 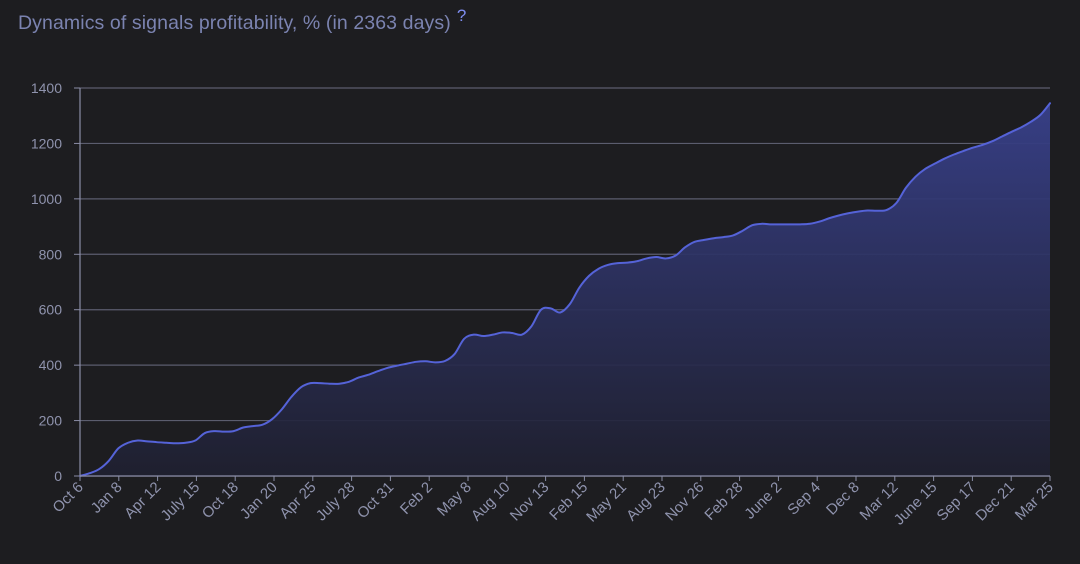 I want to click on x-tick-label: Feb 28, so click(x=723, y=501).